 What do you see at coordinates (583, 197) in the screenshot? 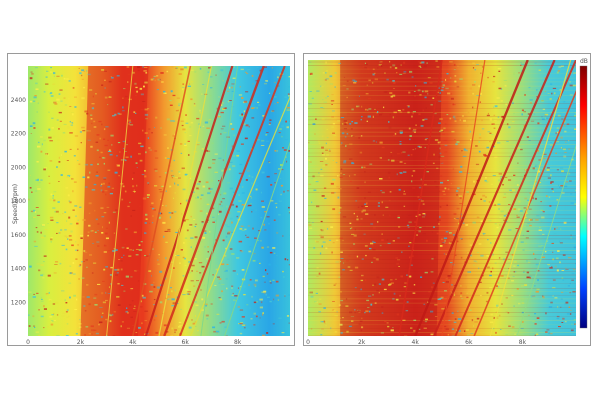
I see `colorbar` at bounding box center [583, 197].